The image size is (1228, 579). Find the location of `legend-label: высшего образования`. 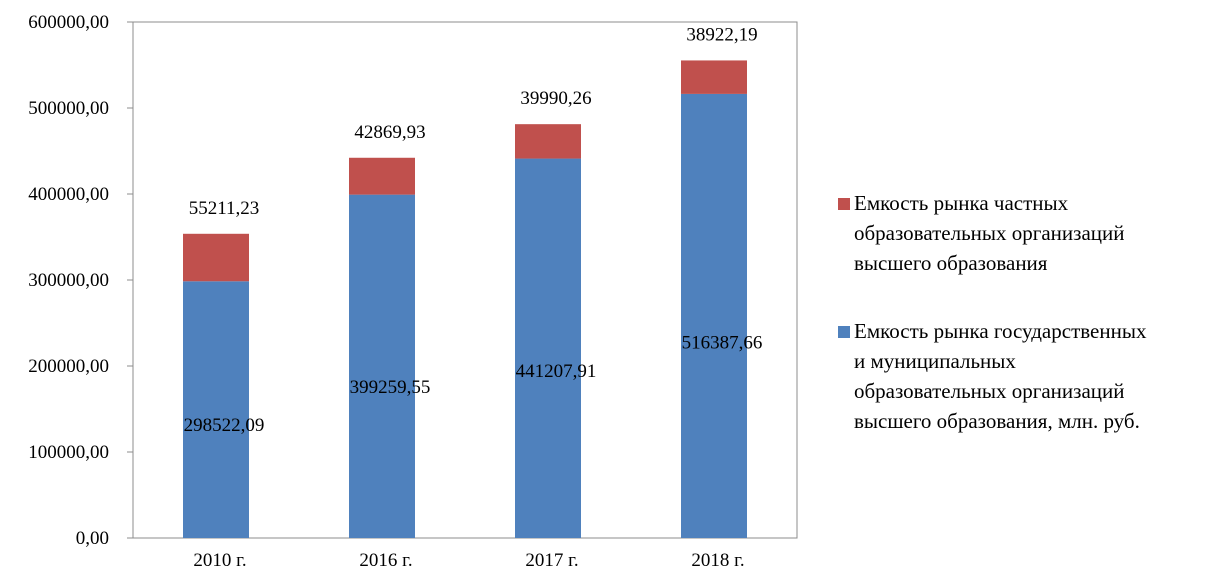

legend-label: высшего образования is located at coordinates (951, 263).